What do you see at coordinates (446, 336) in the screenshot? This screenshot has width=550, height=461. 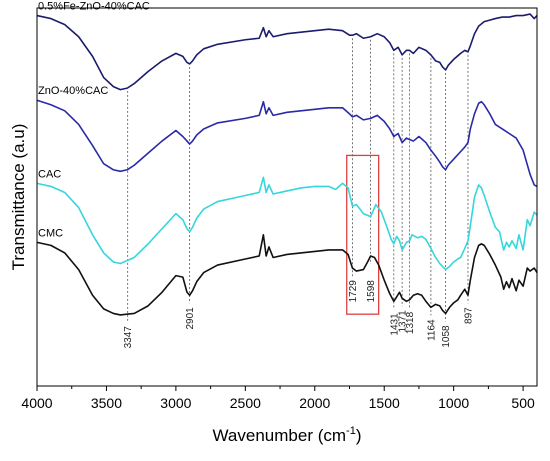 I see `reference-label-1058: 1058` at bounding box center [446, 336].